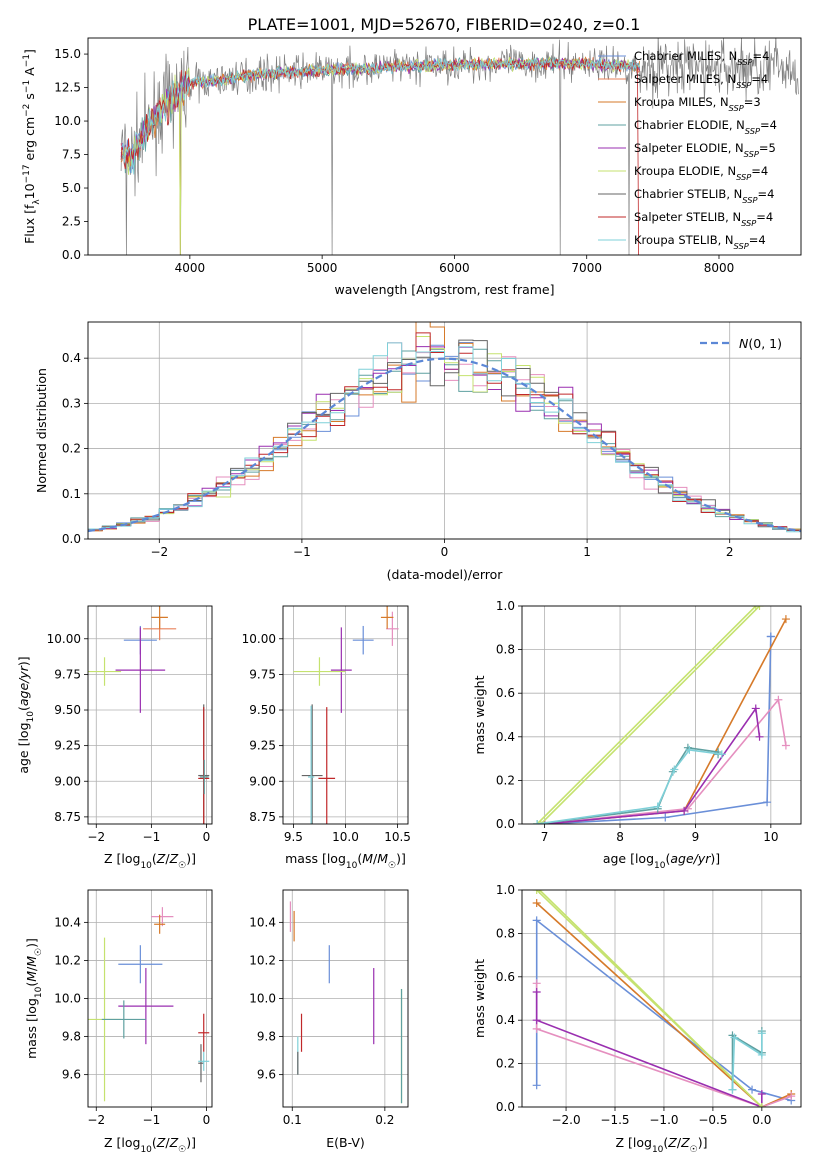 The height and width of the screenshot is (1170, 819). Describe the element at coordinates (34, 998) in the screenshot. I see `y-axis-label: mass [log10(M/M☉)]` at that location.